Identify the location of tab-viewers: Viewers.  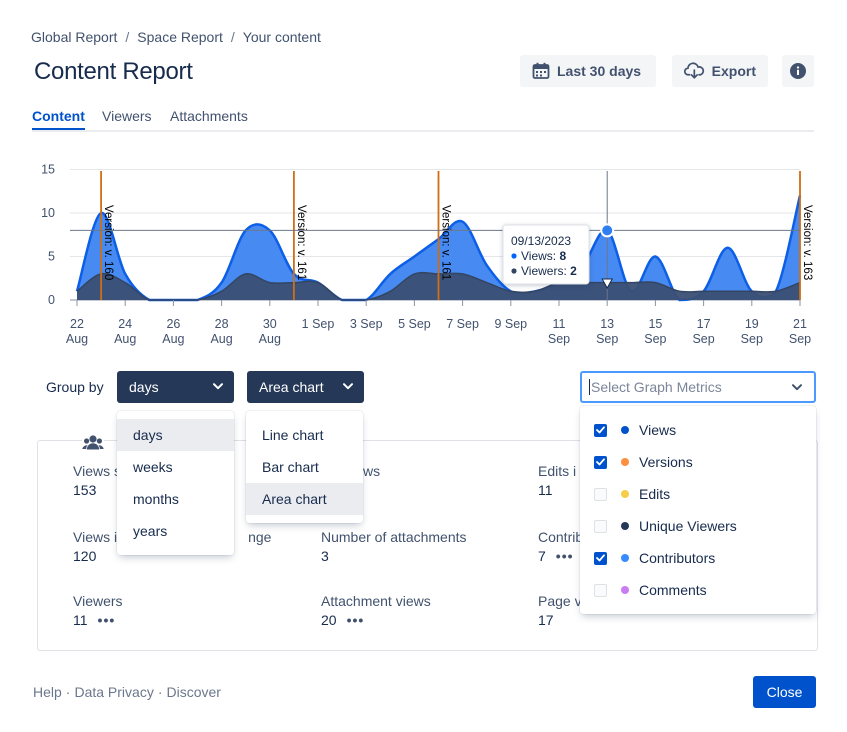
(127, 116).